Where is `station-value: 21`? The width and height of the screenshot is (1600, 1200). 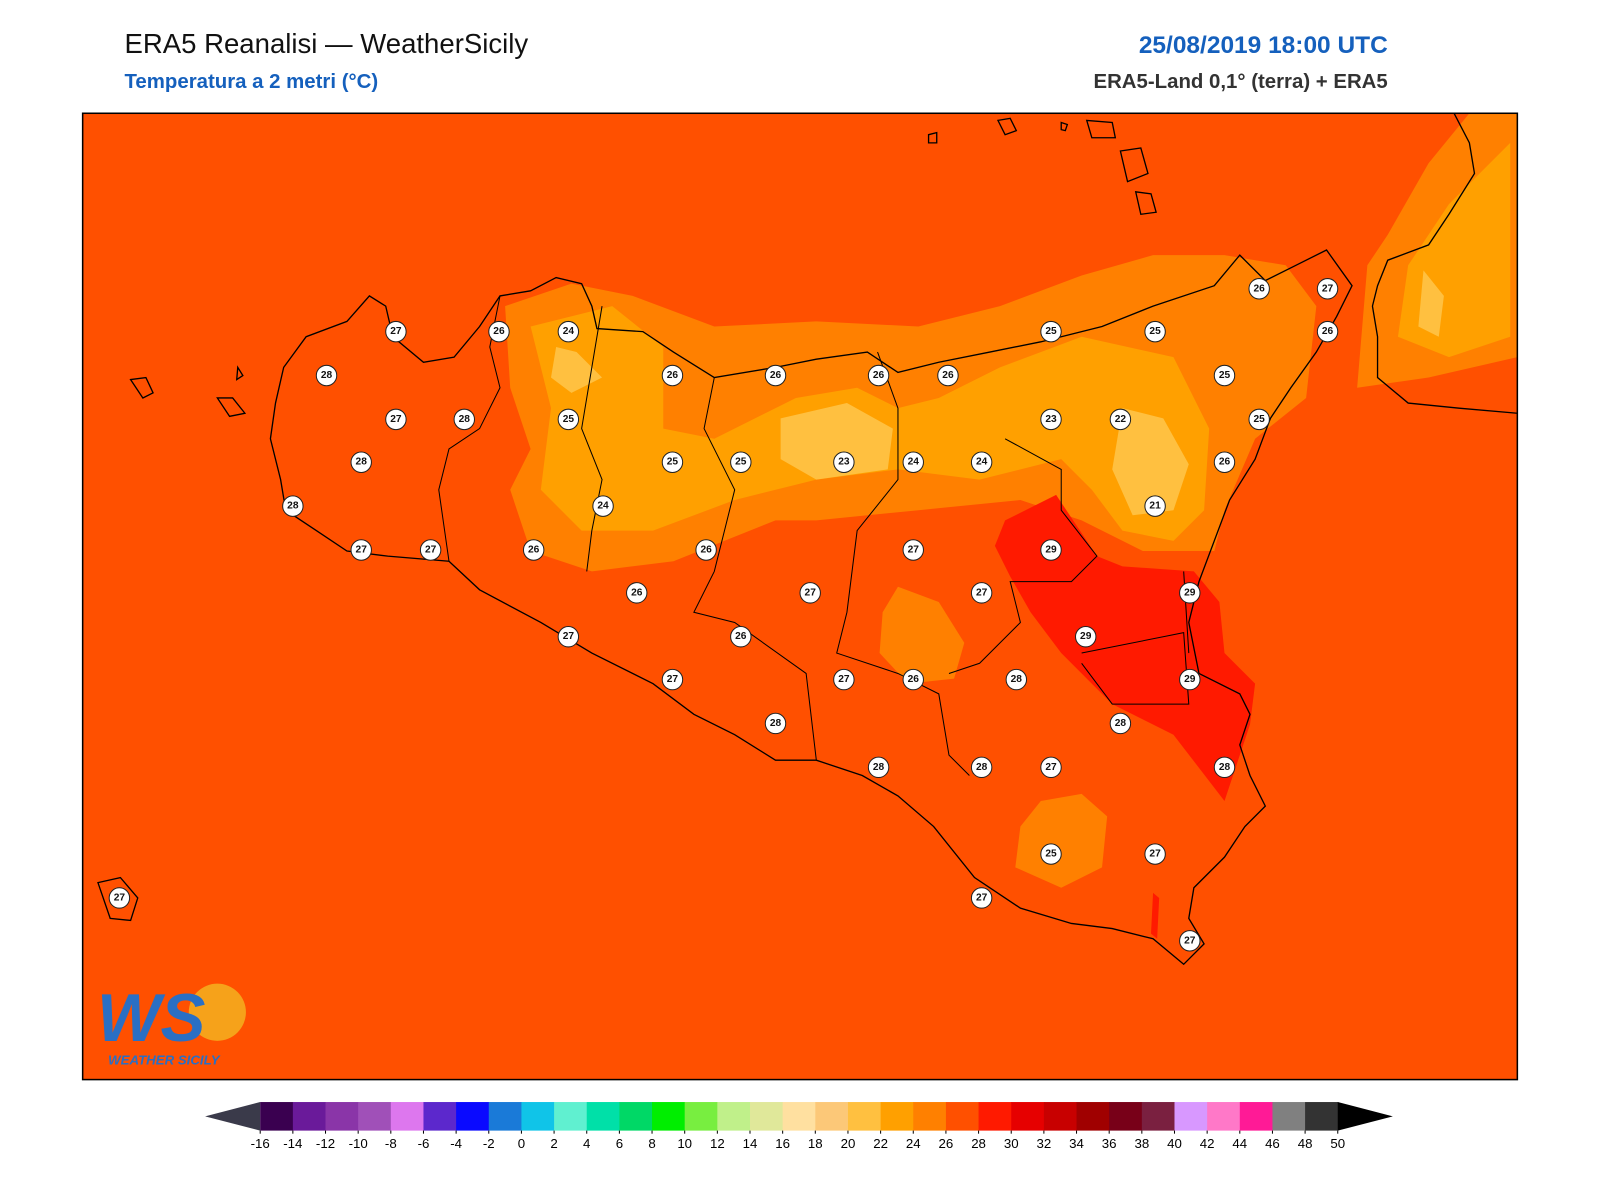 station-value: 21 is located at coordinates (1155, 506).